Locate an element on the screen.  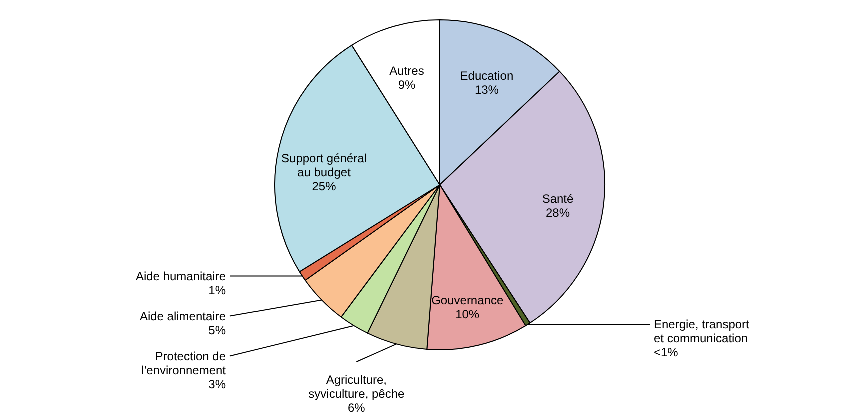
data-label: 25% is located at coordinates (324, 186).